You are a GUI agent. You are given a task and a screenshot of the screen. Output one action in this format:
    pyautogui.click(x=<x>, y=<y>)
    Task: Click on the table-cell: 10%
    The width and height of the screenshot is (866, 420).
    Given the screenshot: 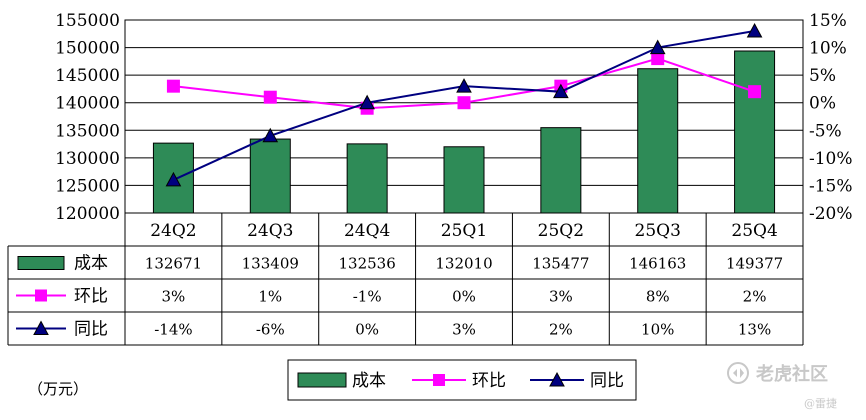 What is the action you would take?
    pyautogui.click(x=657, y=330)
    